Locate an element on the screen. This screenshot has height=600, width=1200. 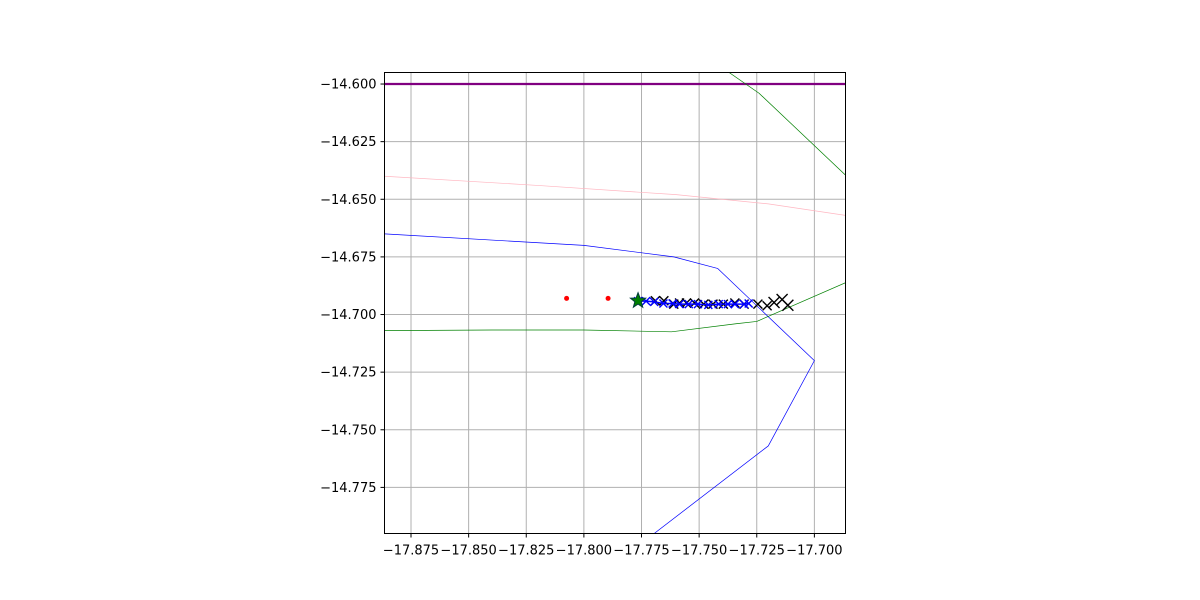
y-tick-label: −14.700 is located at coordinates (348, 315).